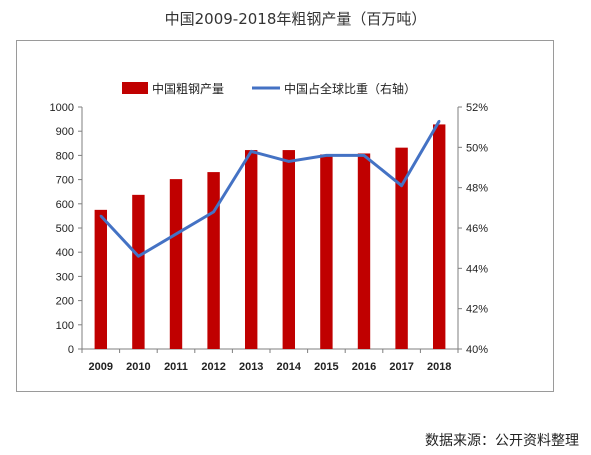 The height and width of the screenshot is (455, 591). Describe the element at coordinates (502, 441) in the screenshot. I see `source-note: 数据来源：公开资料整理` at that location.